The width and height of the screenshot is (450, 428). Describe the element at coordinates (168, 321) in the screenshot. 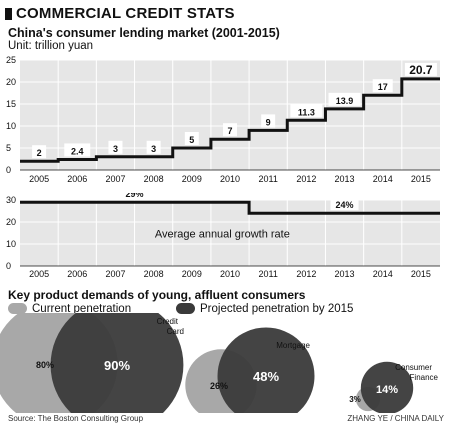

I see `category-label: Credit` at that location.